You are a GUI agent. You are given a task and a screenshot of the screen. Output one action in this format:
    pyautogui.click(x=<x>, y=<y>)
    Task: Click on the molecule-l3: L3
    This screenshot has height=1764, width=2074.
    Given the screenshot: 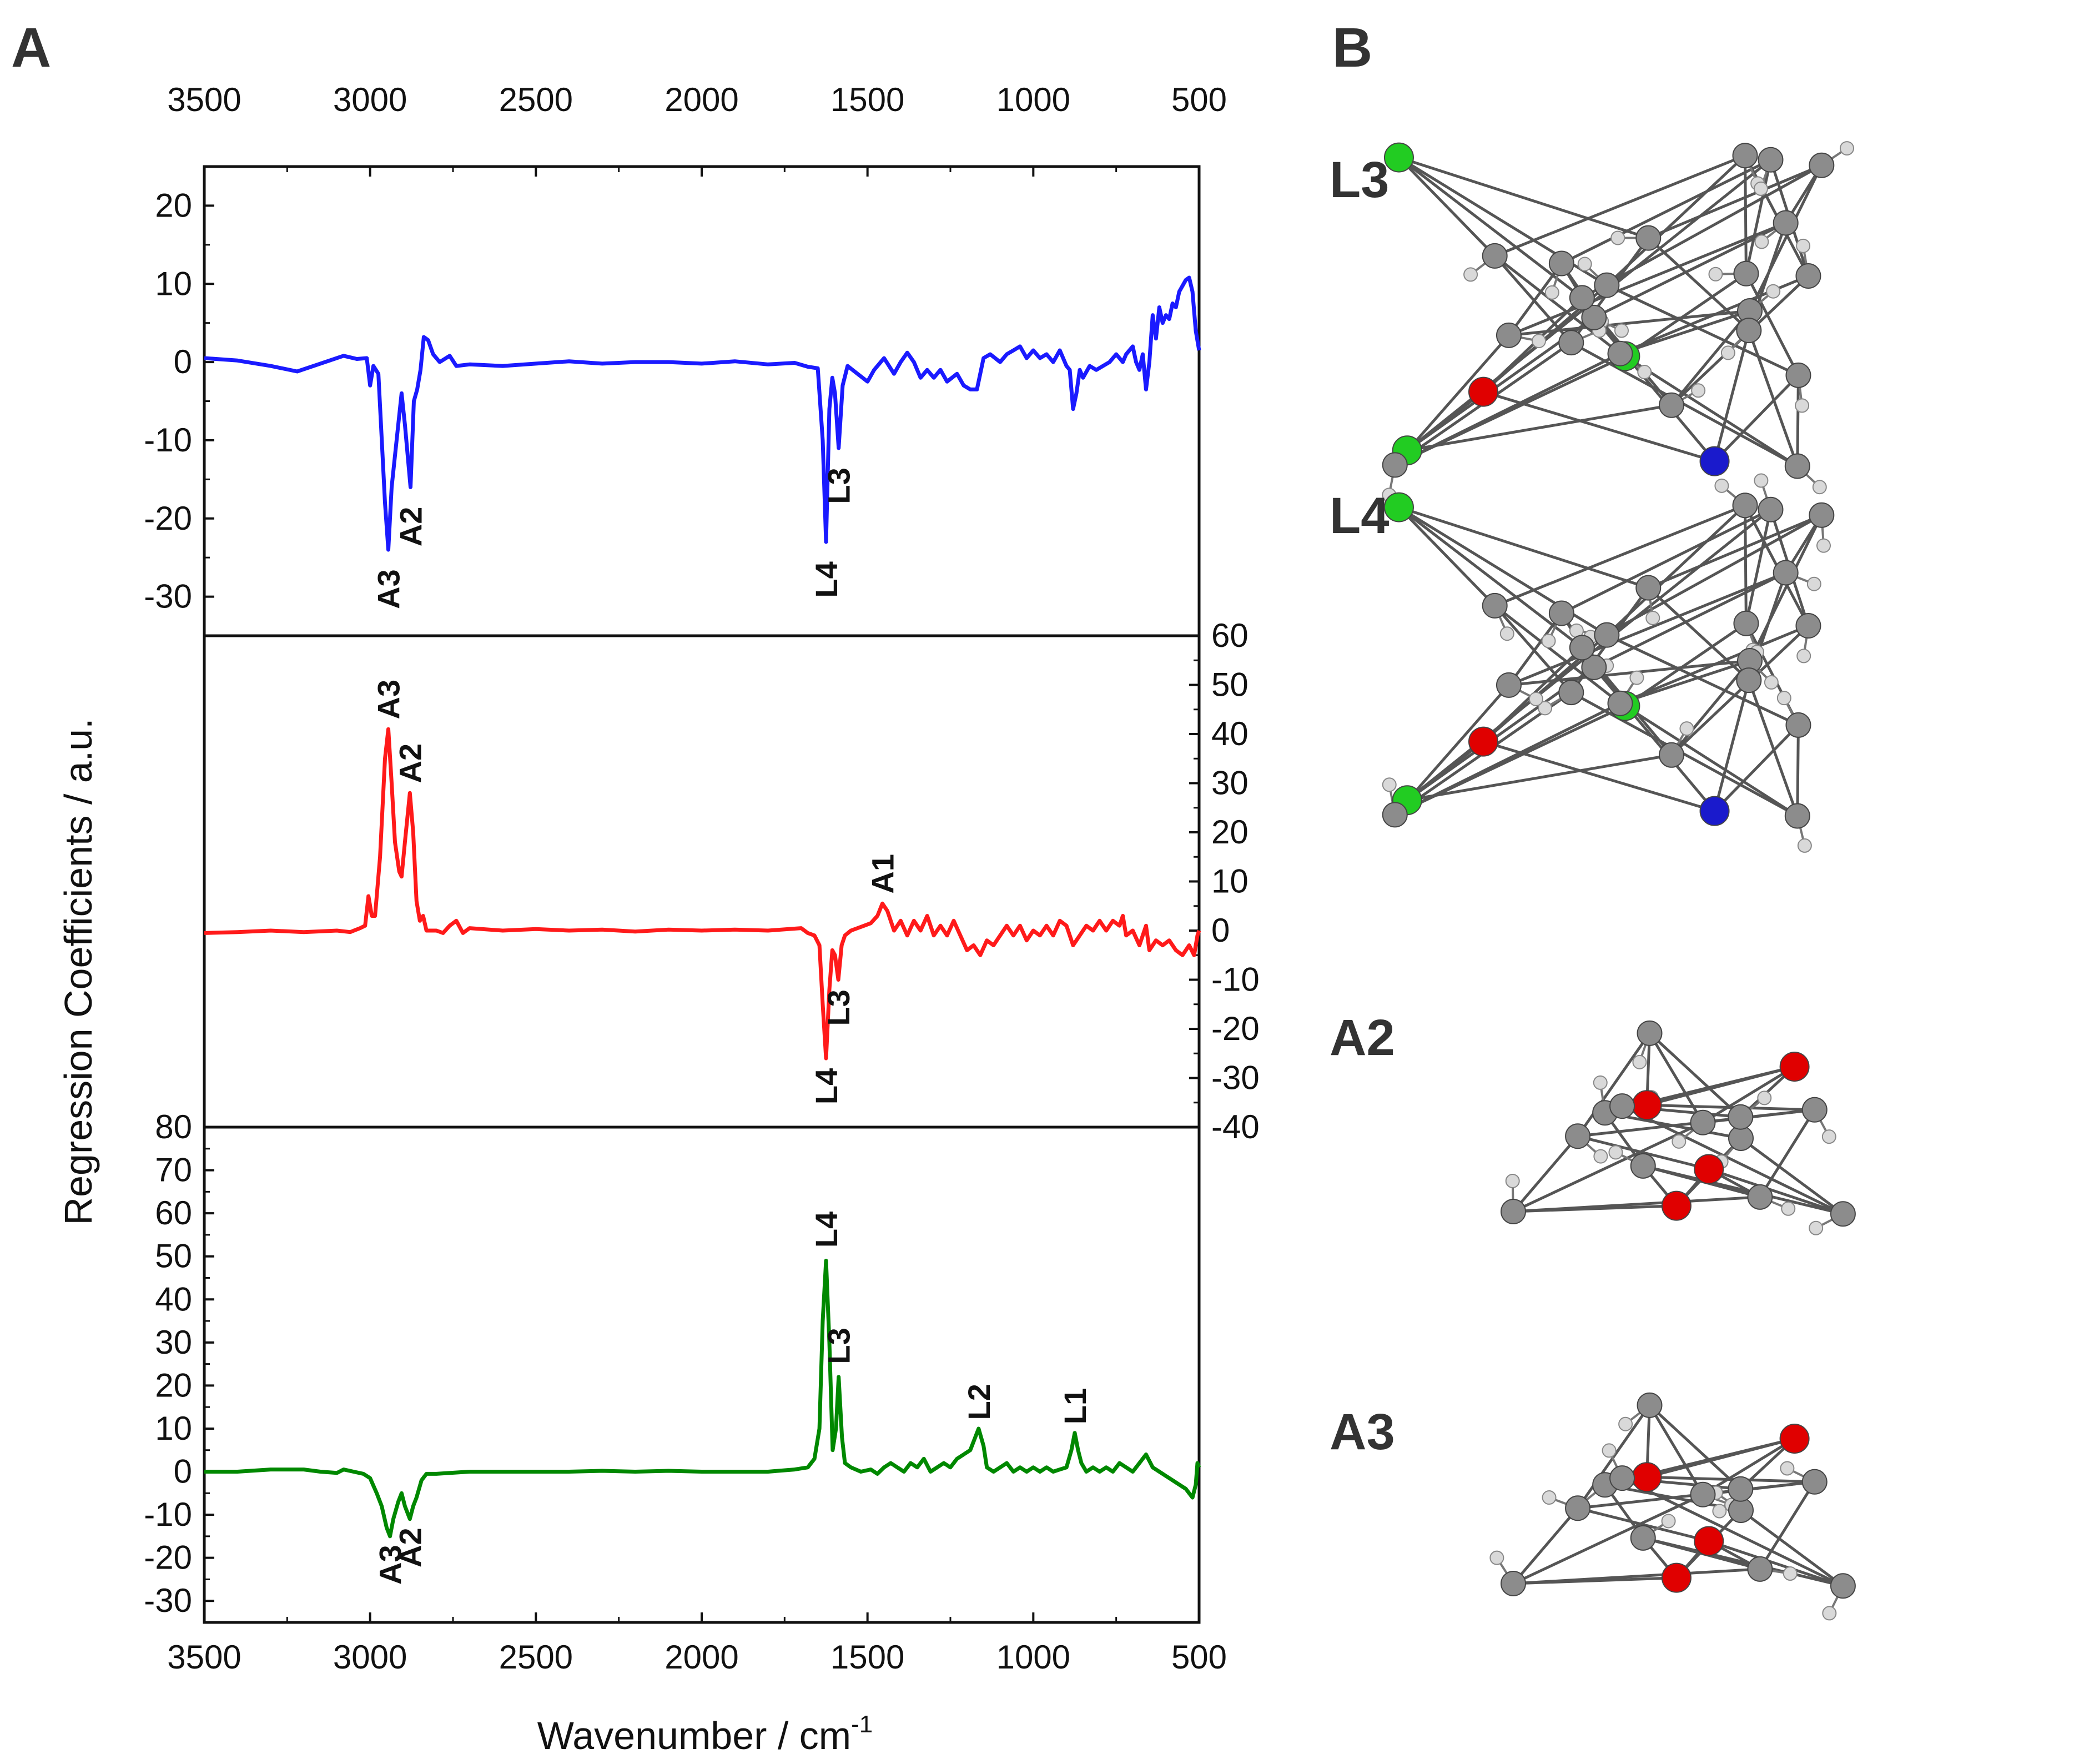 What is the action you would take?
    pyautogui.click(x=1592, y=321)
    